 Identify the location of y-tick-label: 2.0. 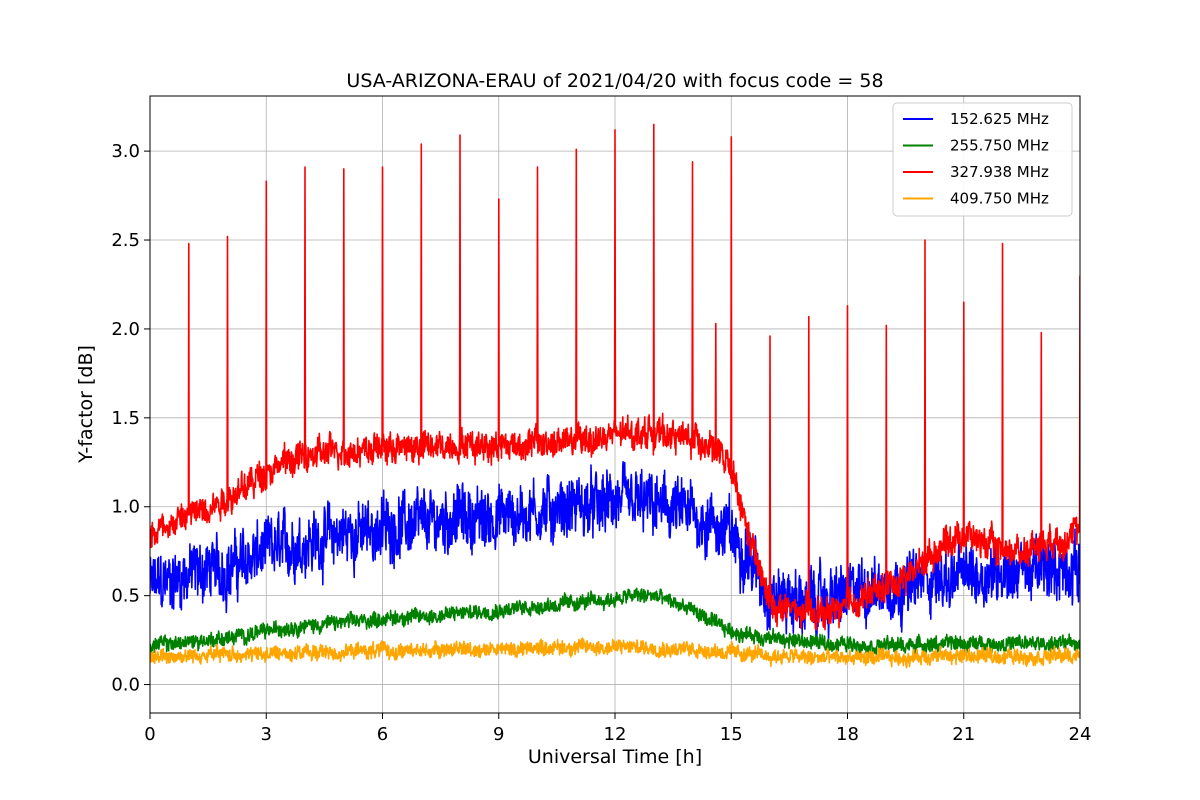
(125, 329).